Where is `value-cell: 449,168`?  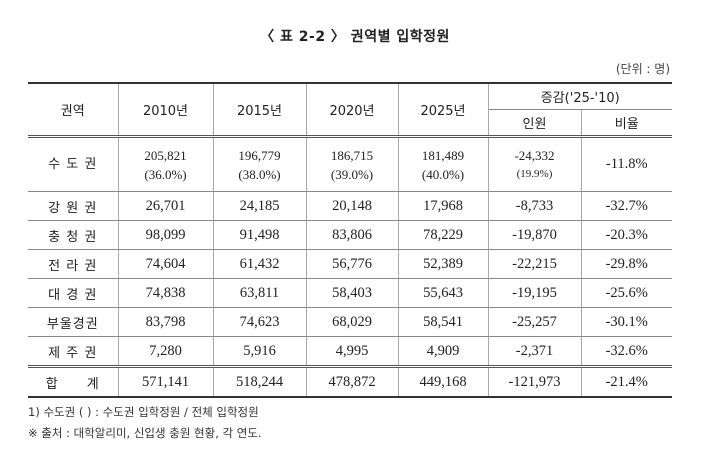
value-cell: 449,168 is located at coordinates (443, 381).